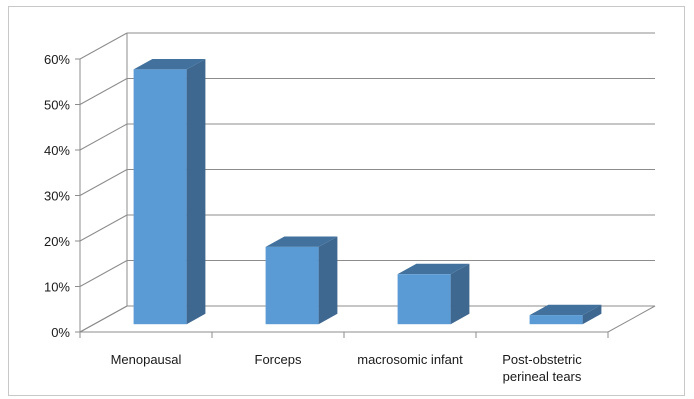 The height and width of the screenshot is (399, 694). What do you see at coordinates (410, 359) in the screenshot?
I see `x-category-label-2: macrosomic infant` at bounding box center [410, 359].